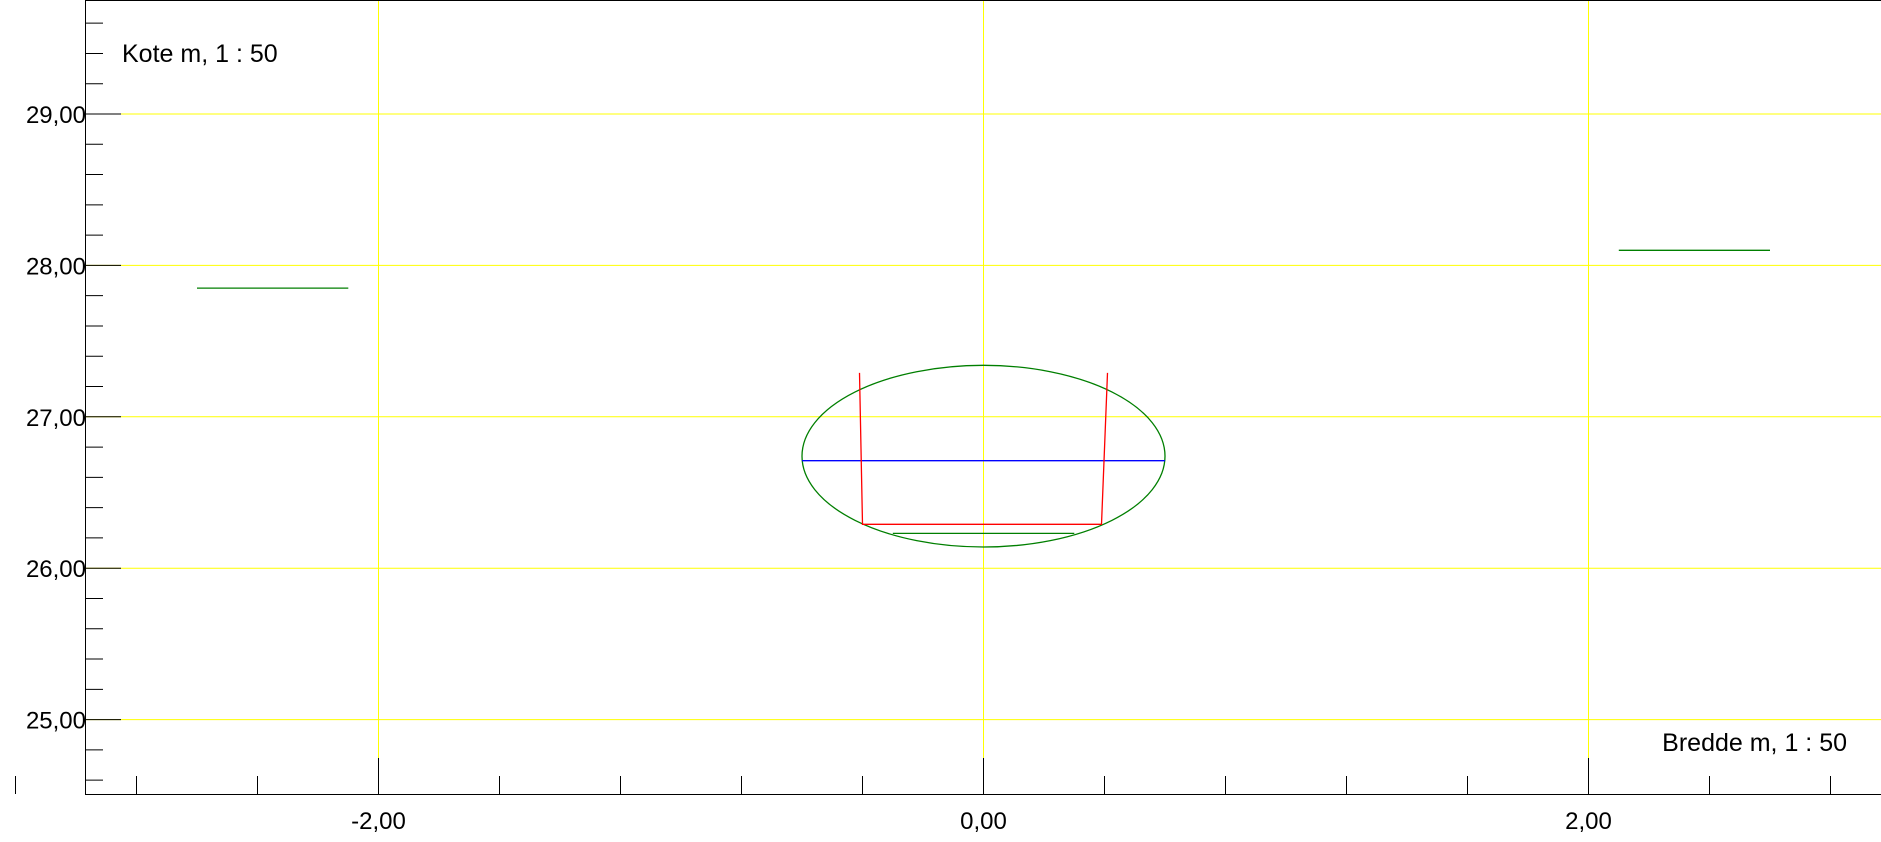 Image resolution: width=1881 pixels, height=842 pixels. Describe the element at coordinates (200, 54) in the screenshot. I see `y-axis-title: Kote m, 1 : 50` at that location.